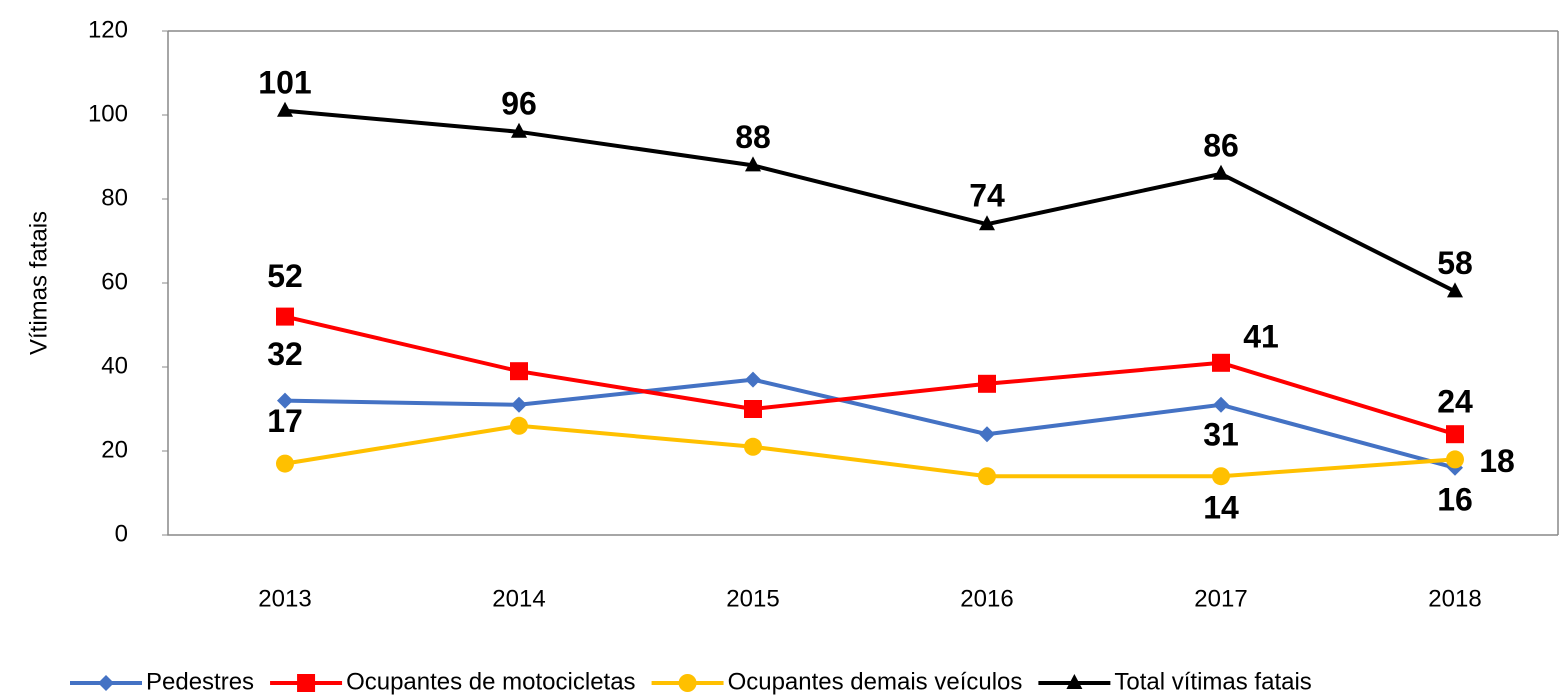 The height and width of the screenshot is (698, 1560). What do you see at coordinates (1212, 681) in the screenshot?
I see `legend-label: Total vítimas fatais` at bounding box center [1212, 681].